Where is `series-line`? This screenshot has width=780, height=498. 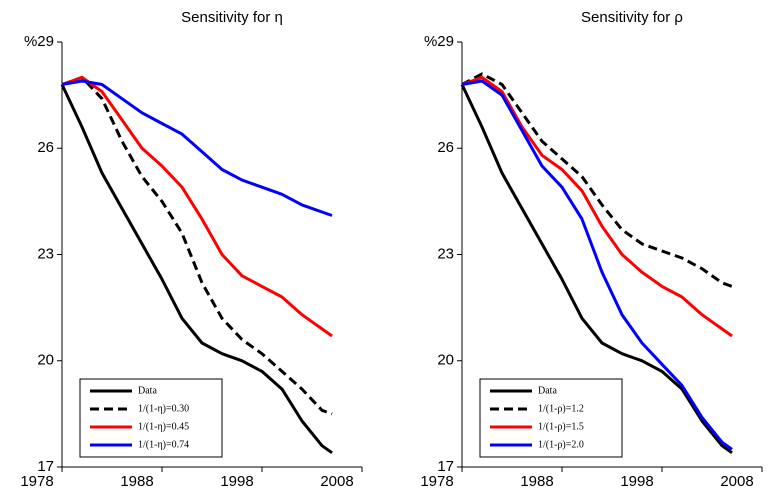 series-line is located at coordinates (197, 148).